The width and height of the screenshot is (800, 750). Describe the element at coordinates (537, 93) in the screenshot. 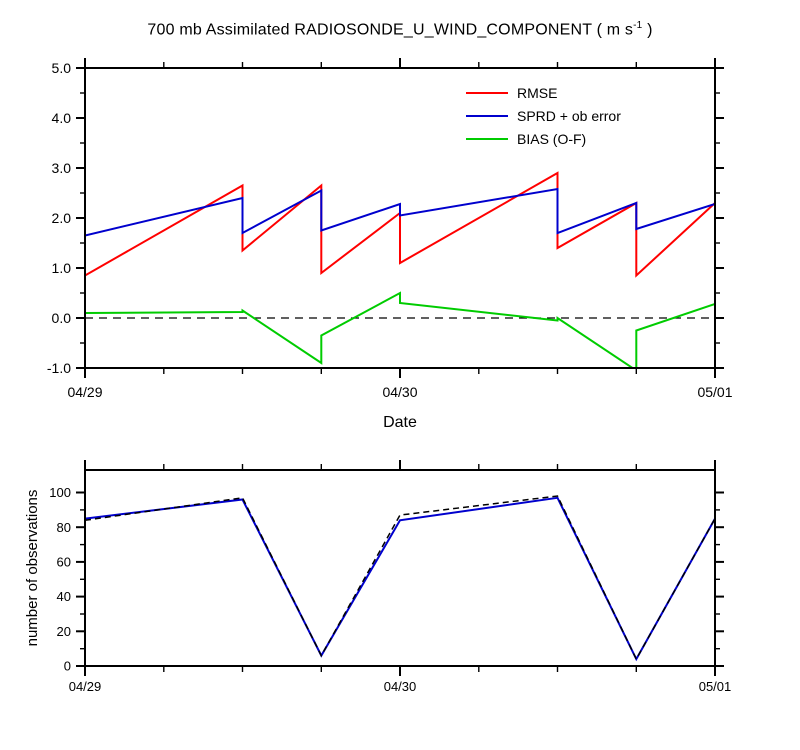

I see `legend-label: RMSE` at that location.